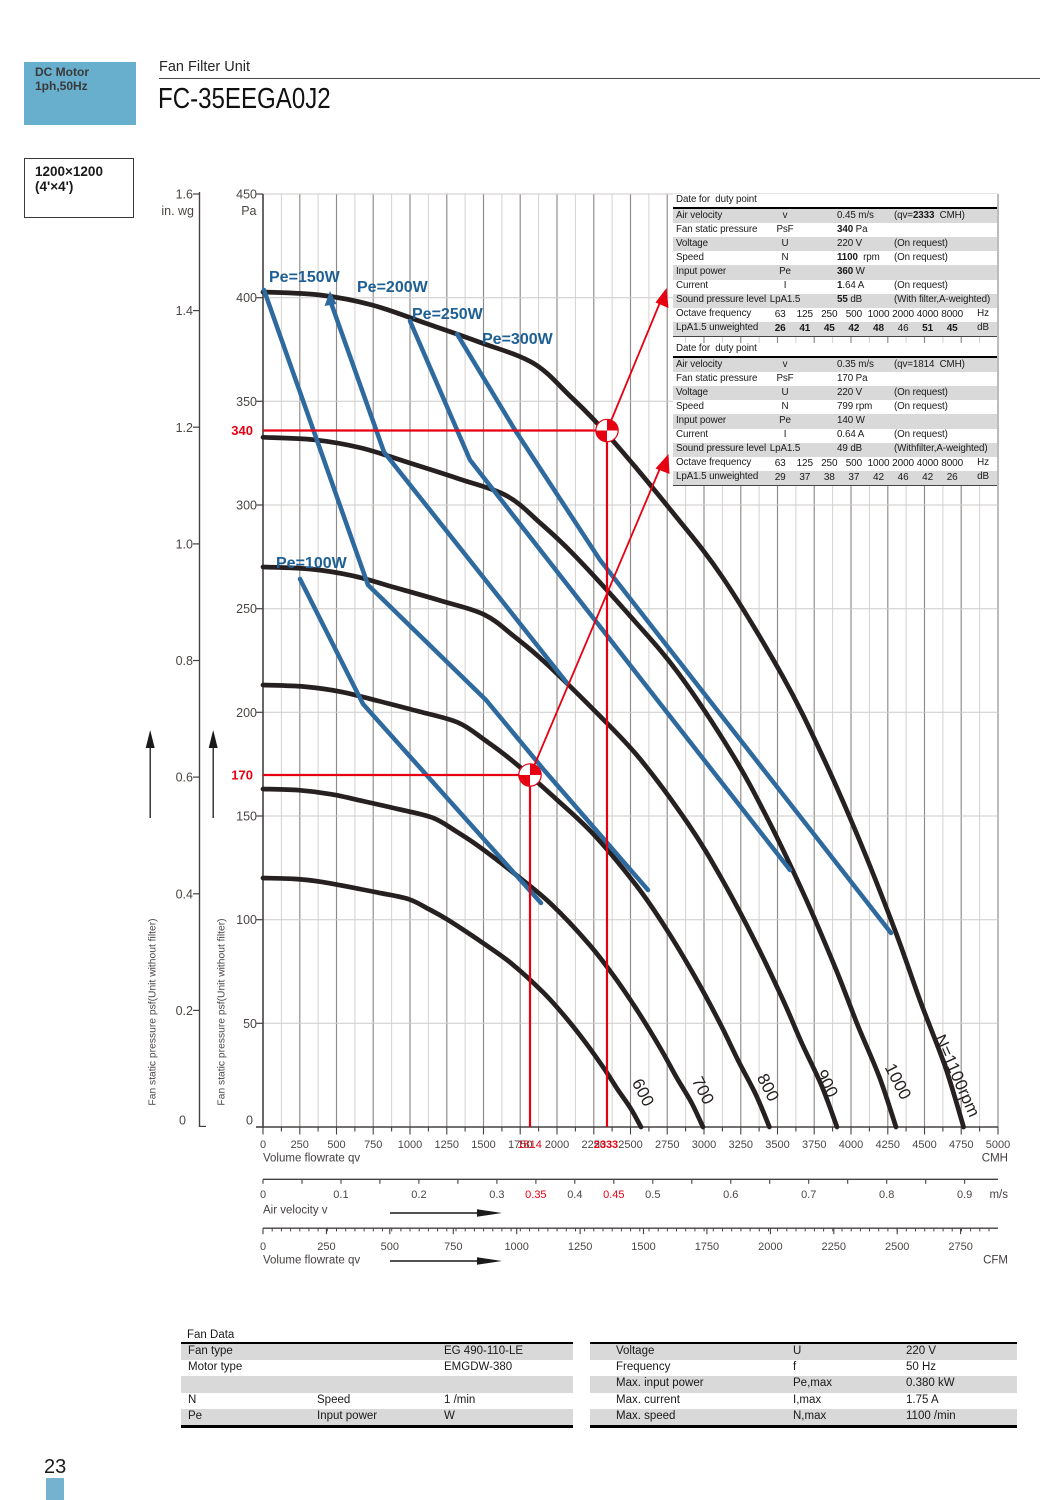 This screenshot has width=1061, height=1500. Describe the element at coordinates (312, 563) in the screenshot. I see `svg-text: Pe=100W` at that location.